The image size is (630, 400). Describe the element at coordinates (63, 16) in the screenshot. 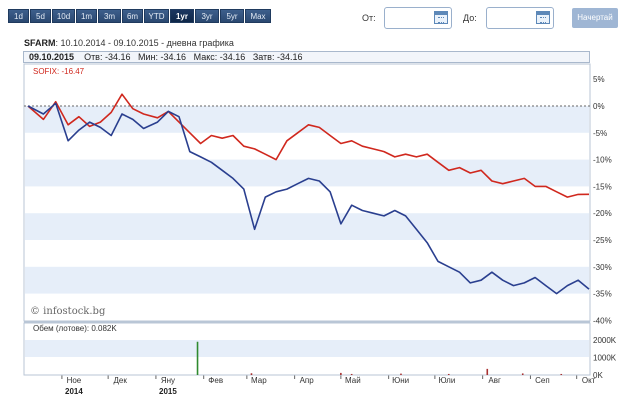

I see `period-button-10d: 10d` at that location.